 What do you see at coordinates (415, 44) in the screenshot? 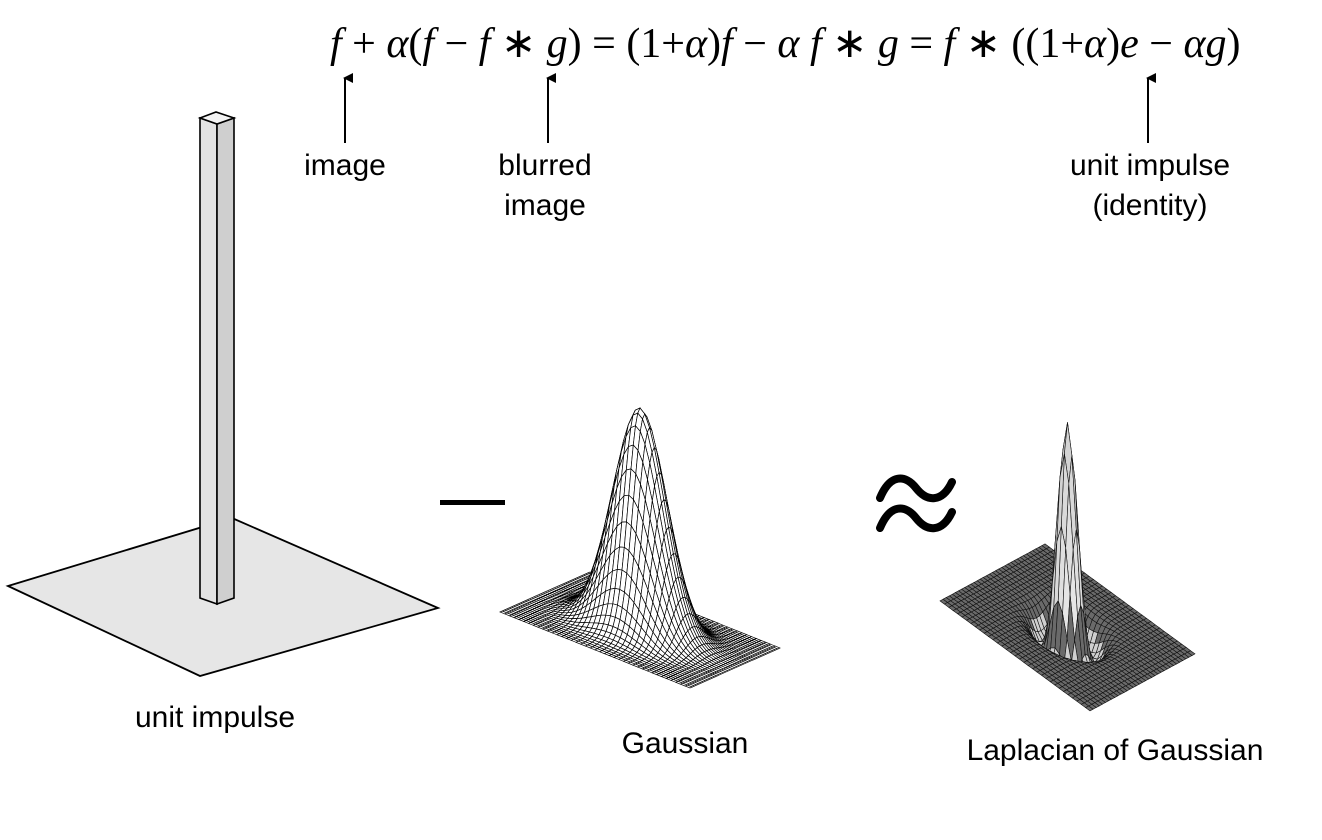
I see `eq-term: (` at bounding box center [415, 44].